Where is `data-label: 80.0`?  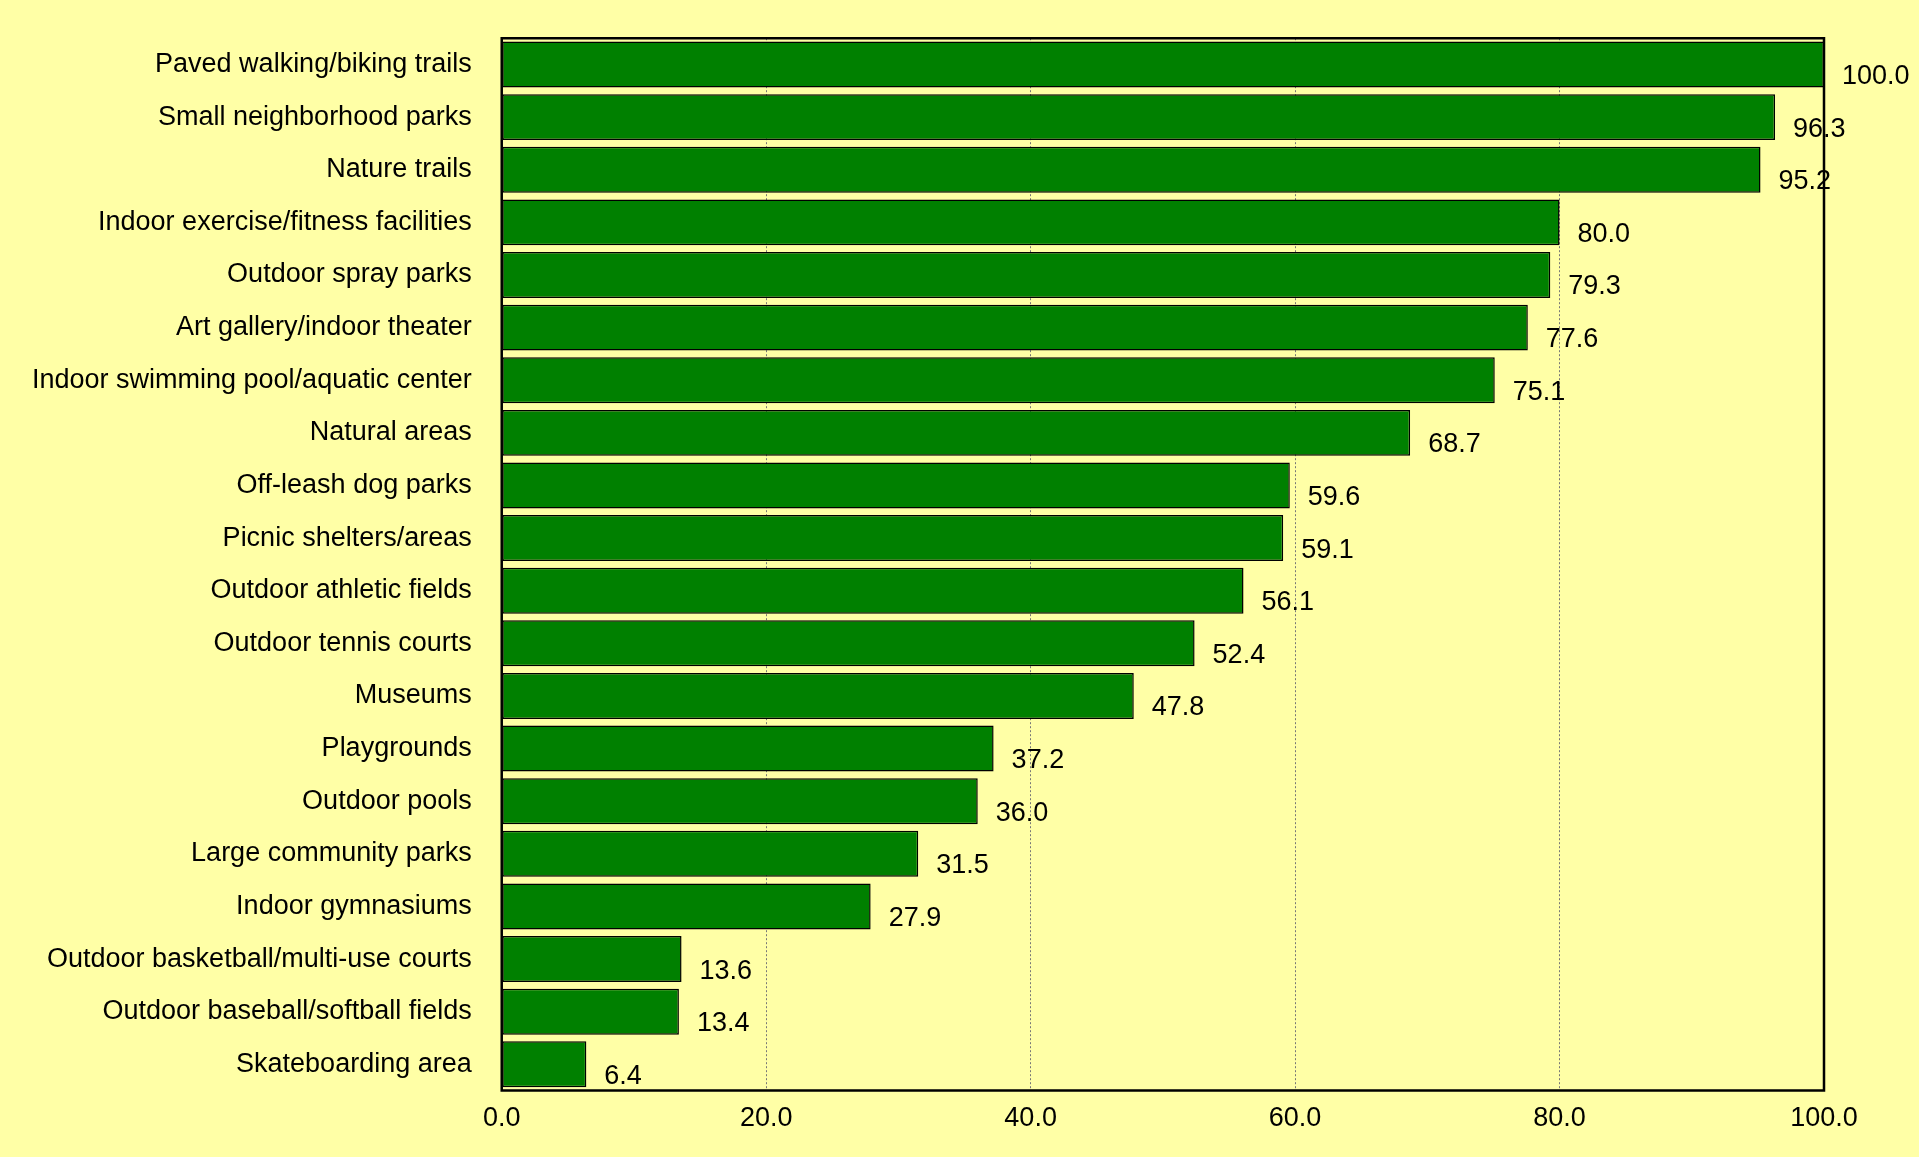 data-label: 80.0 is located at coordinates (1604, 232).